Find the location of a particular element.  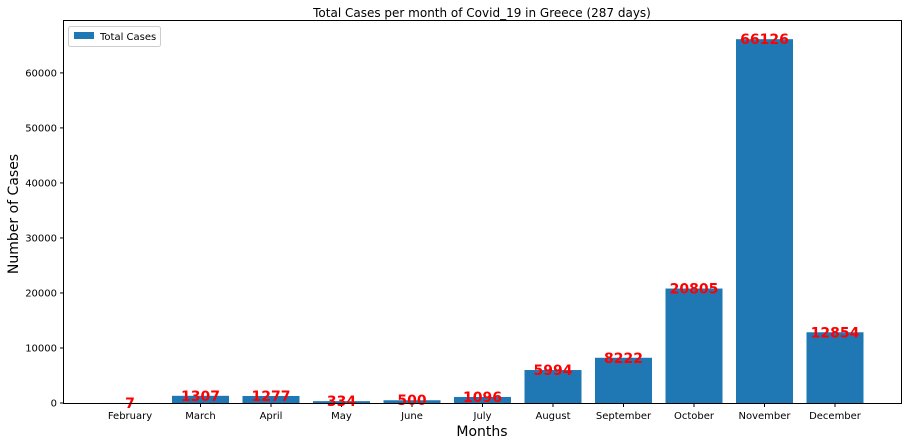

x-tick-label: May is located at coordinates (341, 416).